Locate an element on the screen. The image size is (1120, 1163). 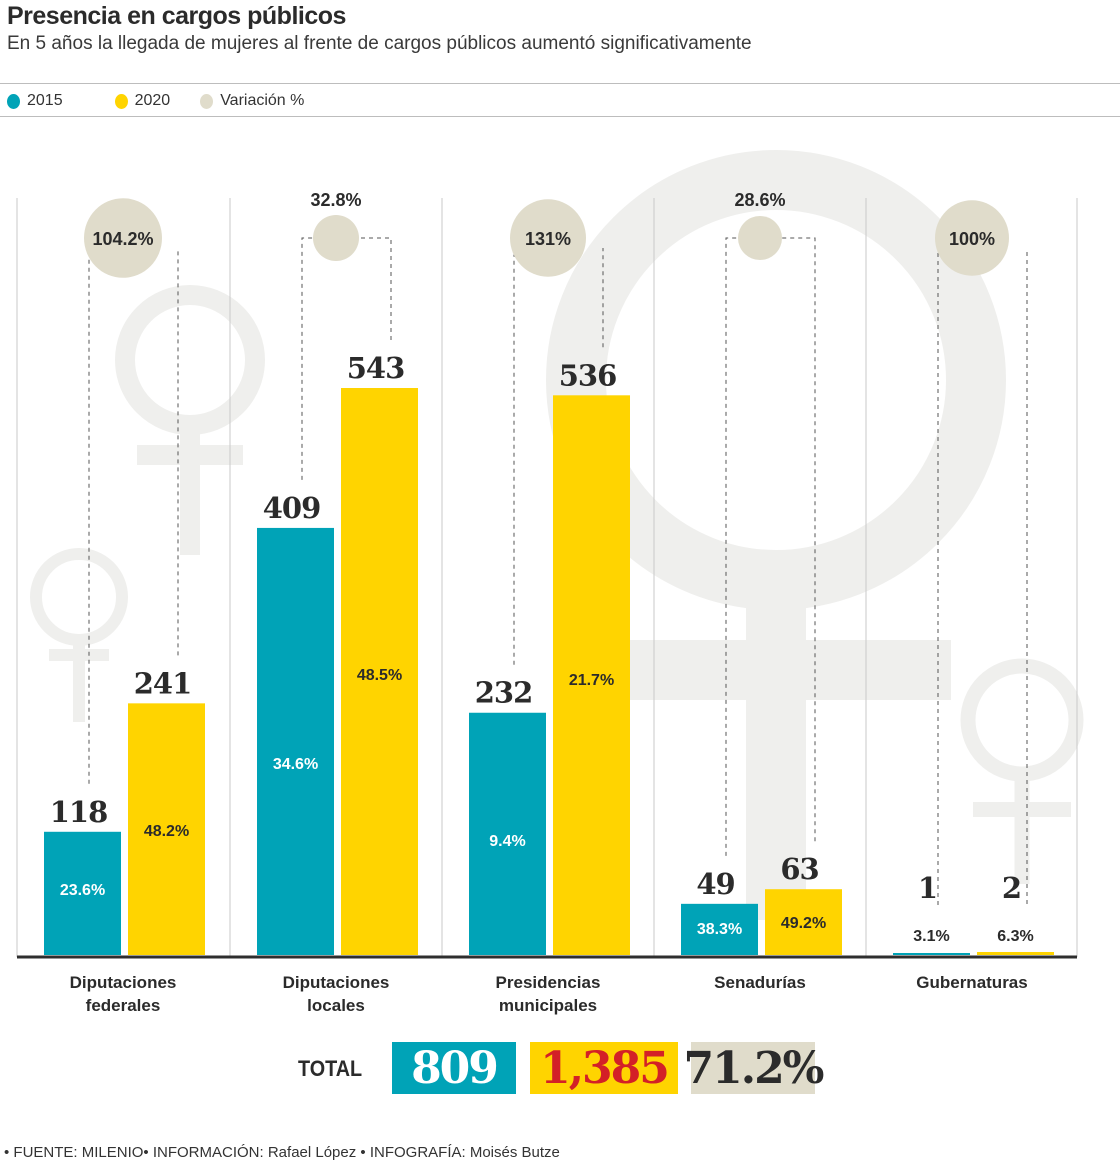
category-label: federales is located at coordinates (123, 1005).